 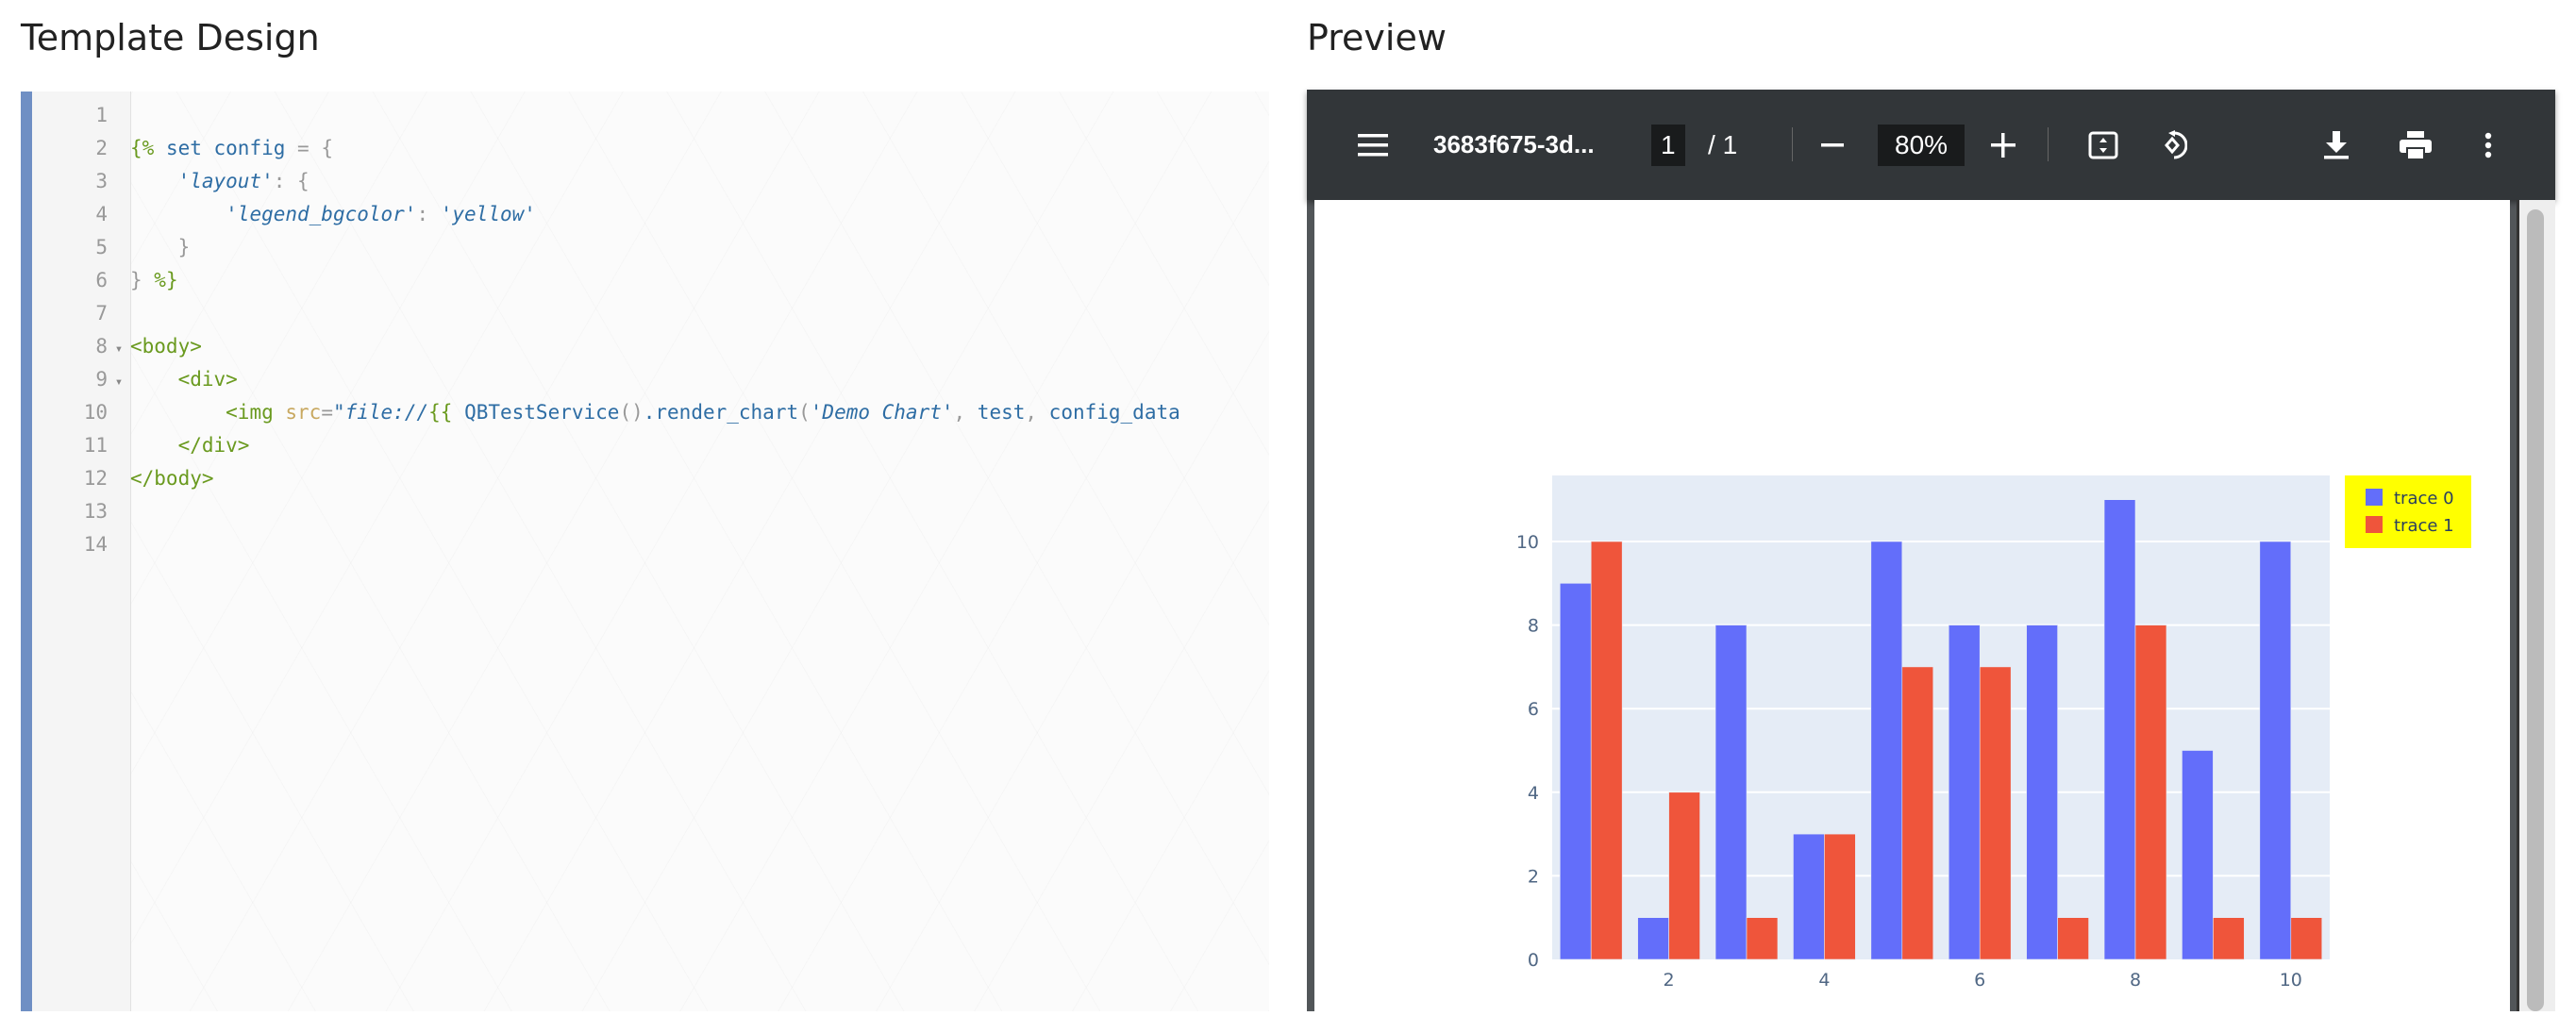 What do you see at coordinates (2336, 145) in the screenshot?
I see `download-icon` at bounding box center [2336, 145].